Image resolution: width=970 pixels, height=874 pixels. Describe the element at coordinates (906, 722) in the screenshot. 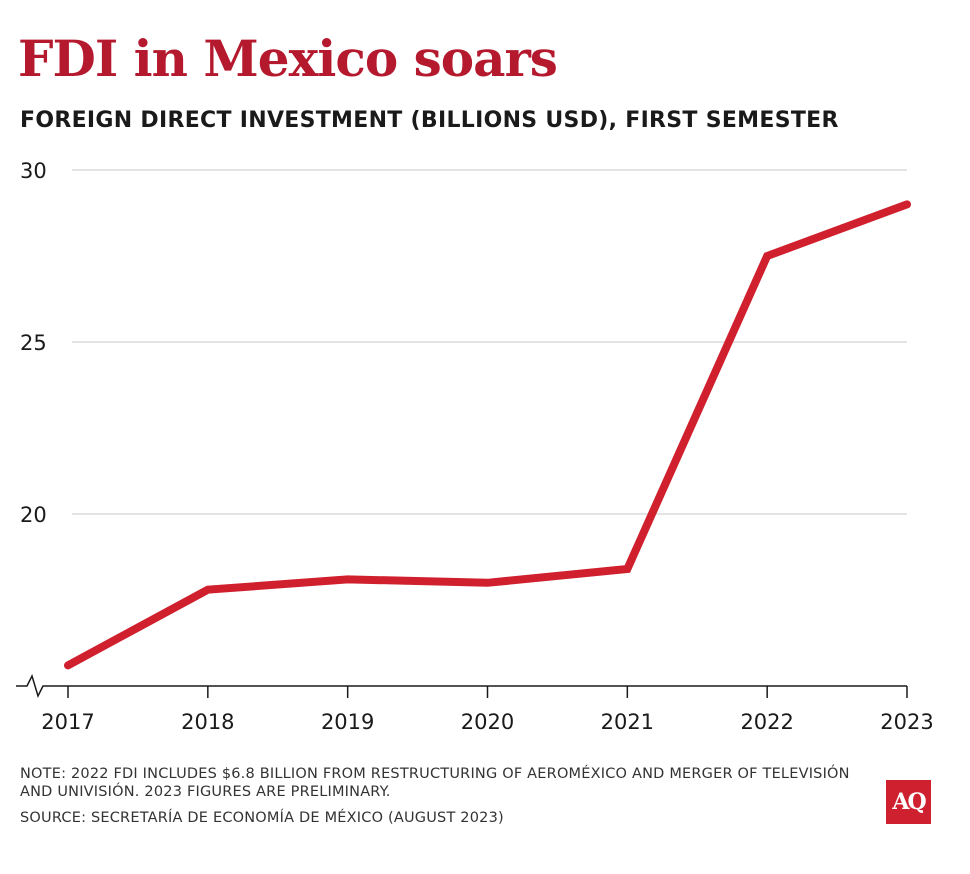

I see `x-tick-label: 2023` at that location.